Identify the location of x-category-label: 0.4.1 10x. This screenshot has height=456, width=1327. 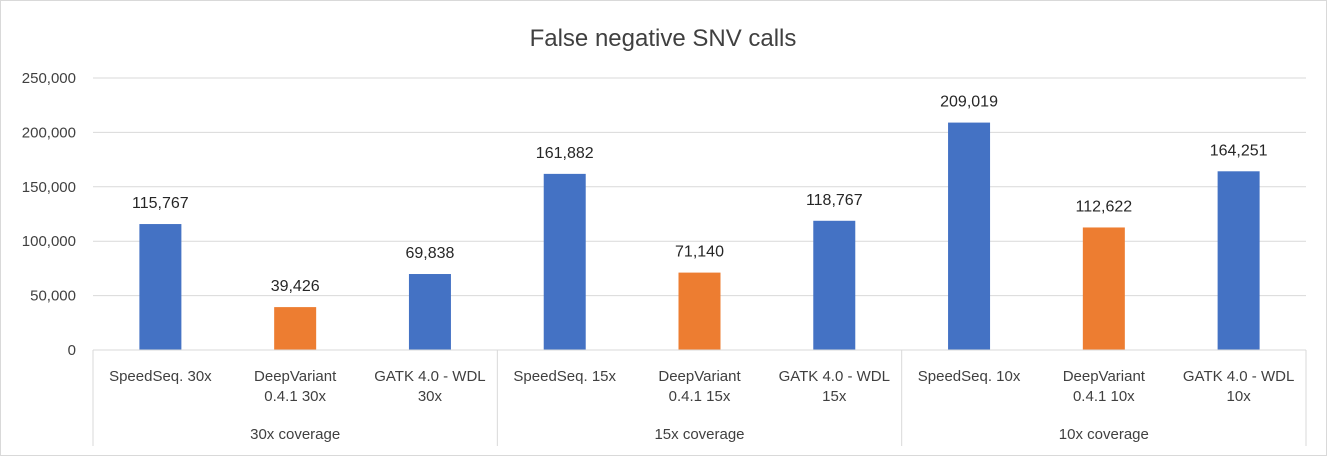
(1104, 396).